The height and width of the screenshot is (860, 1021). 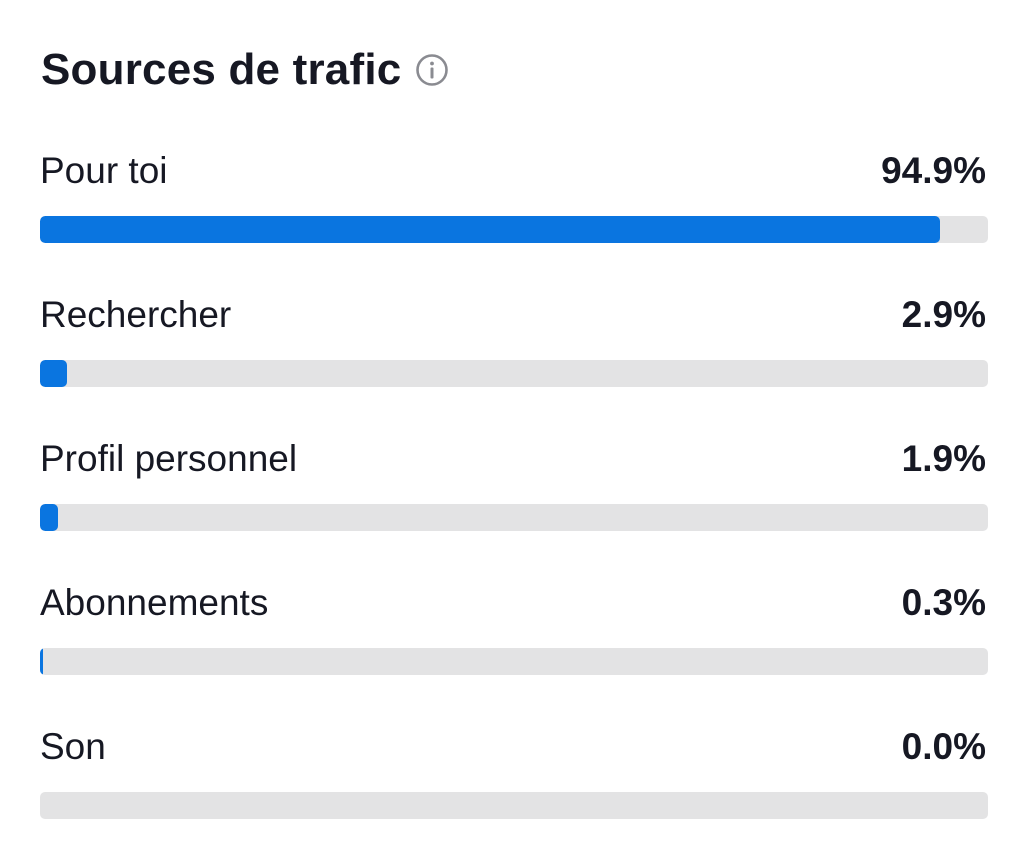 What do you see at coordinates (943, 602) in the screenshot?
I see `source-percentage: 0.3%` at bounding box center [943, 602].